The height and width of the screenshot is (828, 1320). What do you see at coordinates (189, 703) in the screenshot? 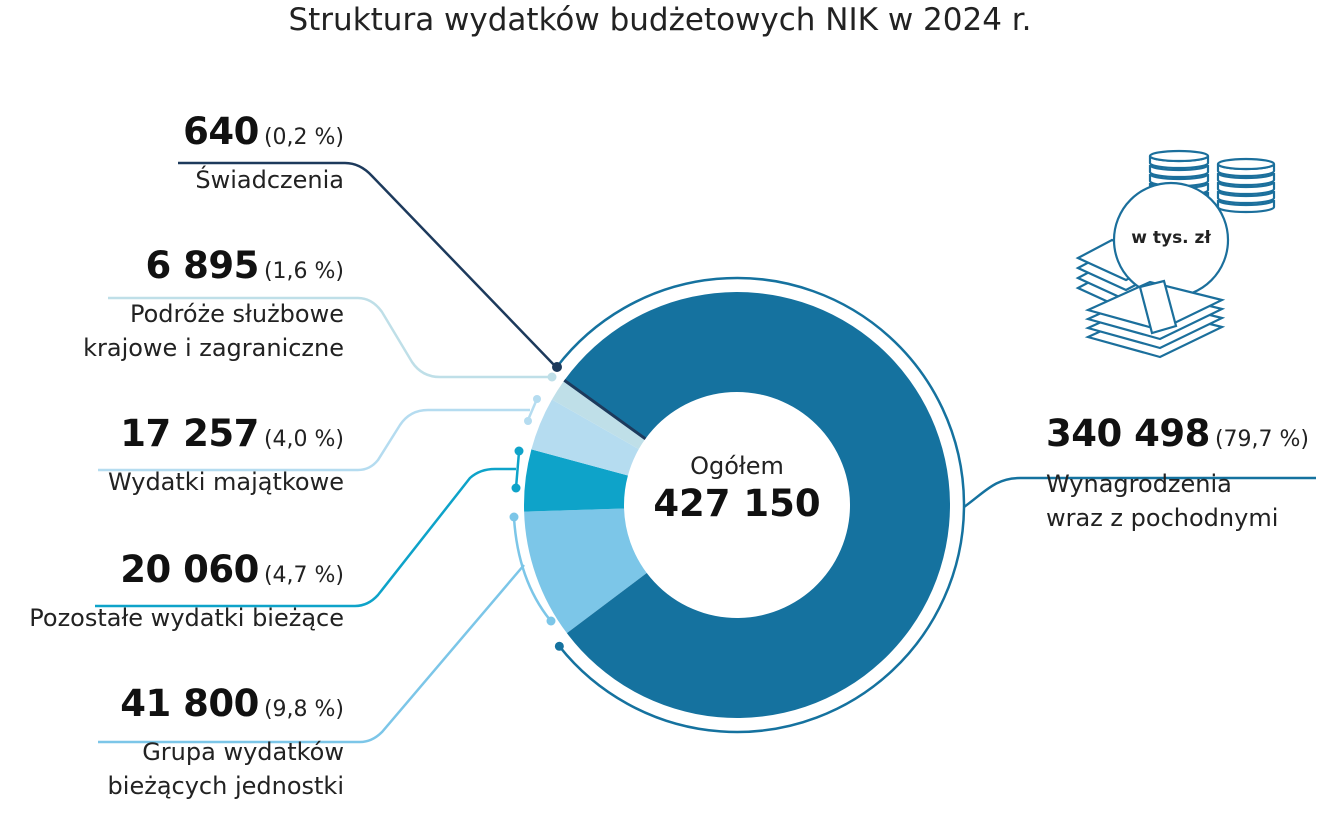
I see `label-value: 41 800` at bounding box center [189, 703].